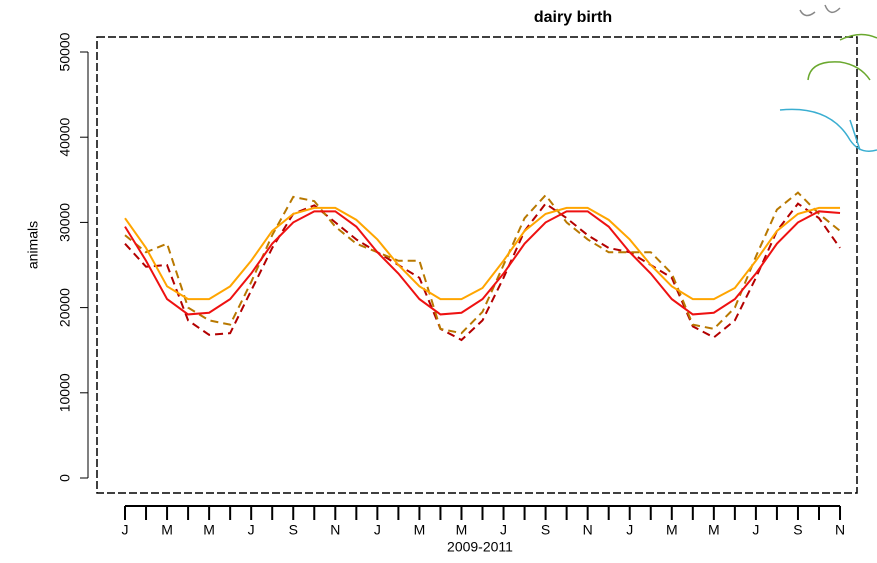 This screenshot has height=563, width=877. I want to click on y-tick-label: 40000, so click(65, 137).